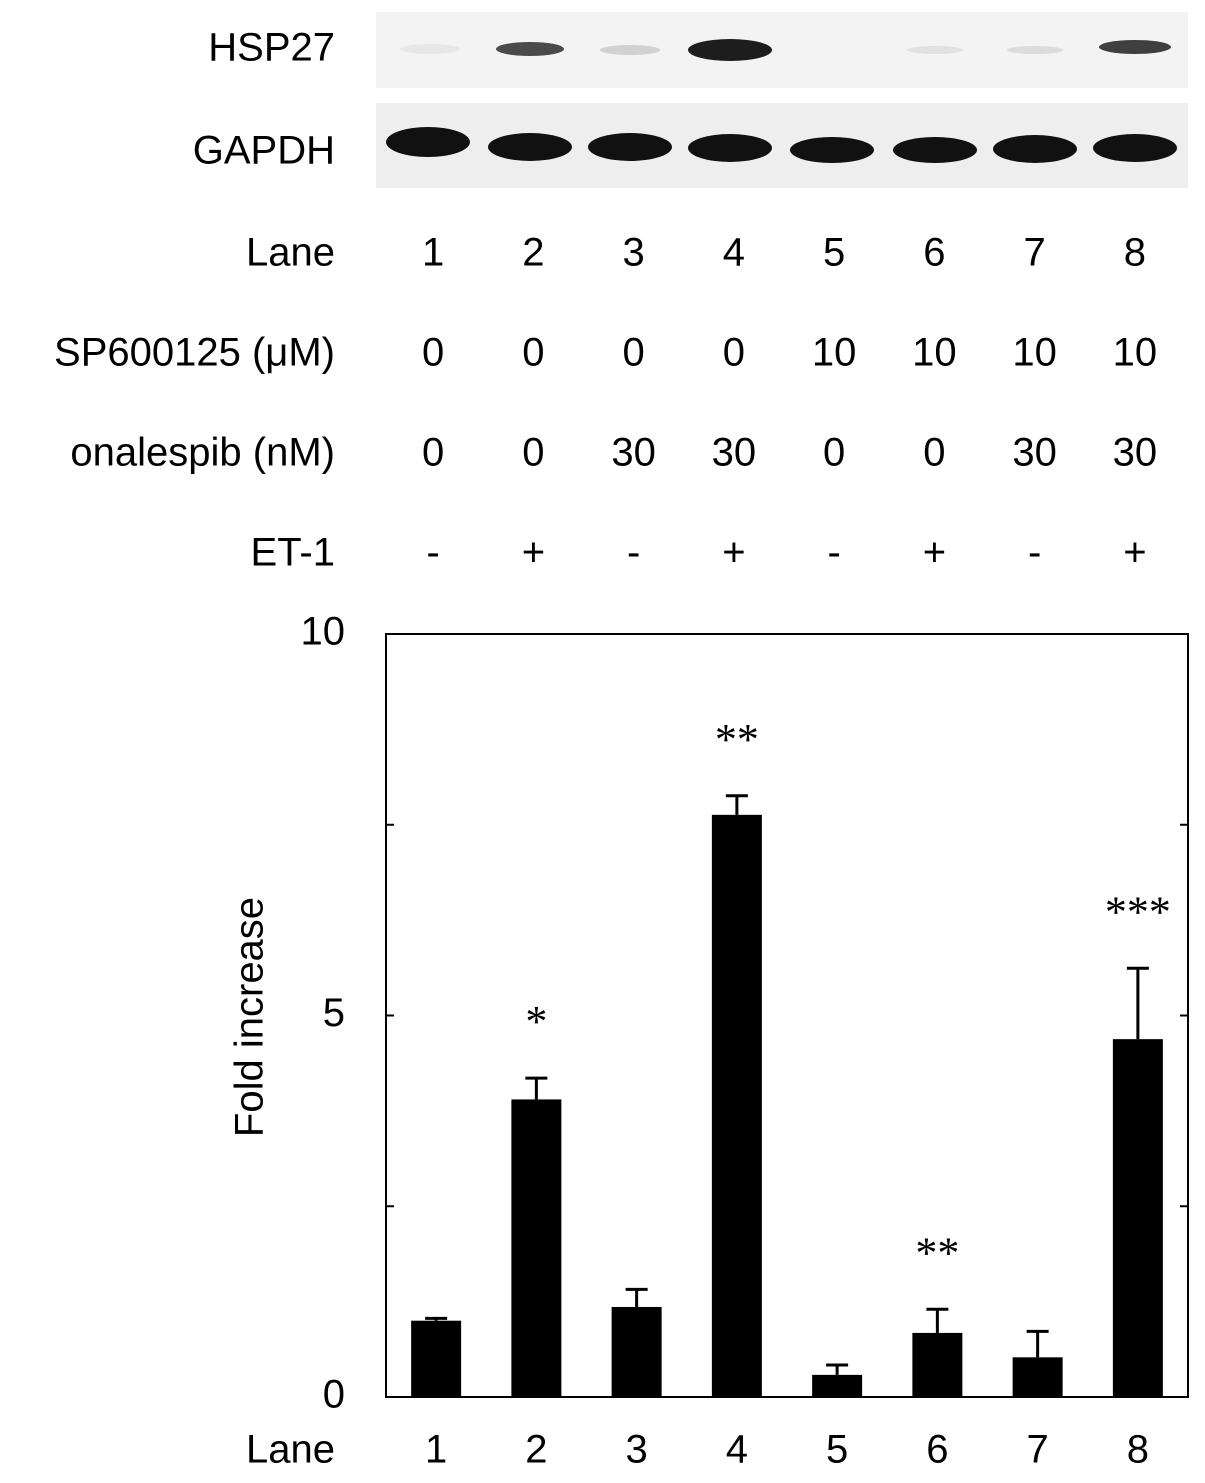 Image resolution: width=1205 pixels, height=1483 pixels. Describe the element at coordinates (323, 632) in the screenshot. I see `y-tick-label: 10` at that location.